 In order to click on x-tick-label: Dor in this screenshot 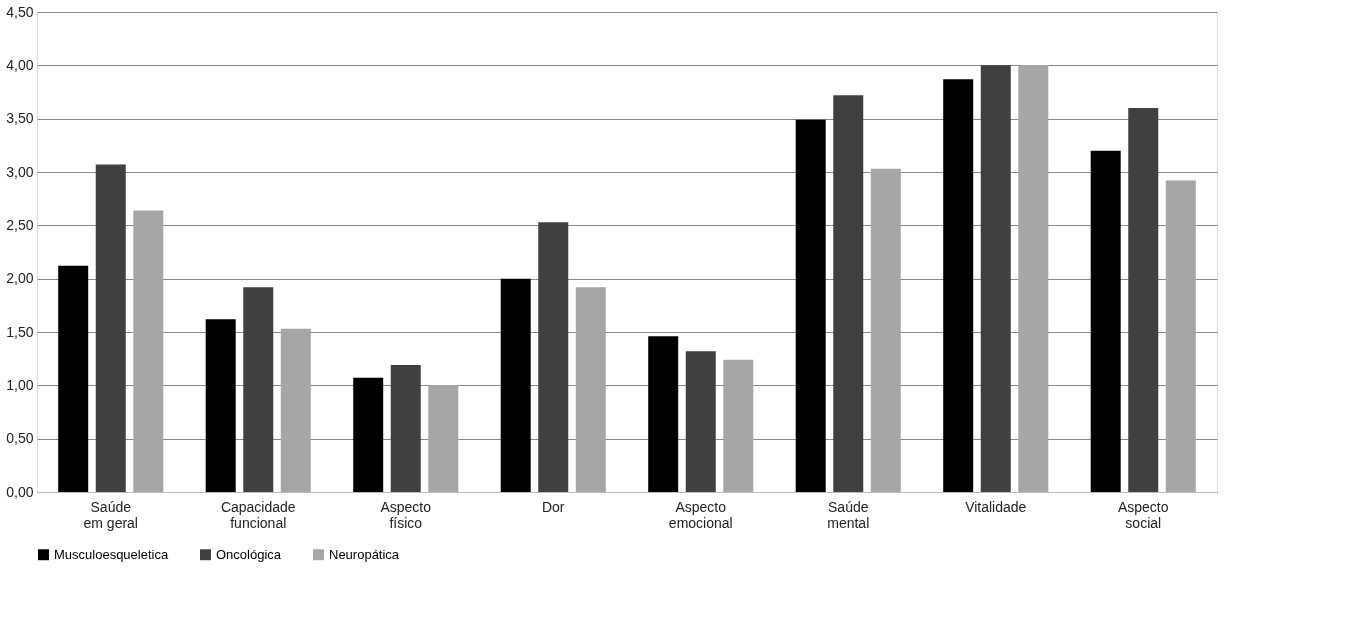, I will do `click(553, 506)`.